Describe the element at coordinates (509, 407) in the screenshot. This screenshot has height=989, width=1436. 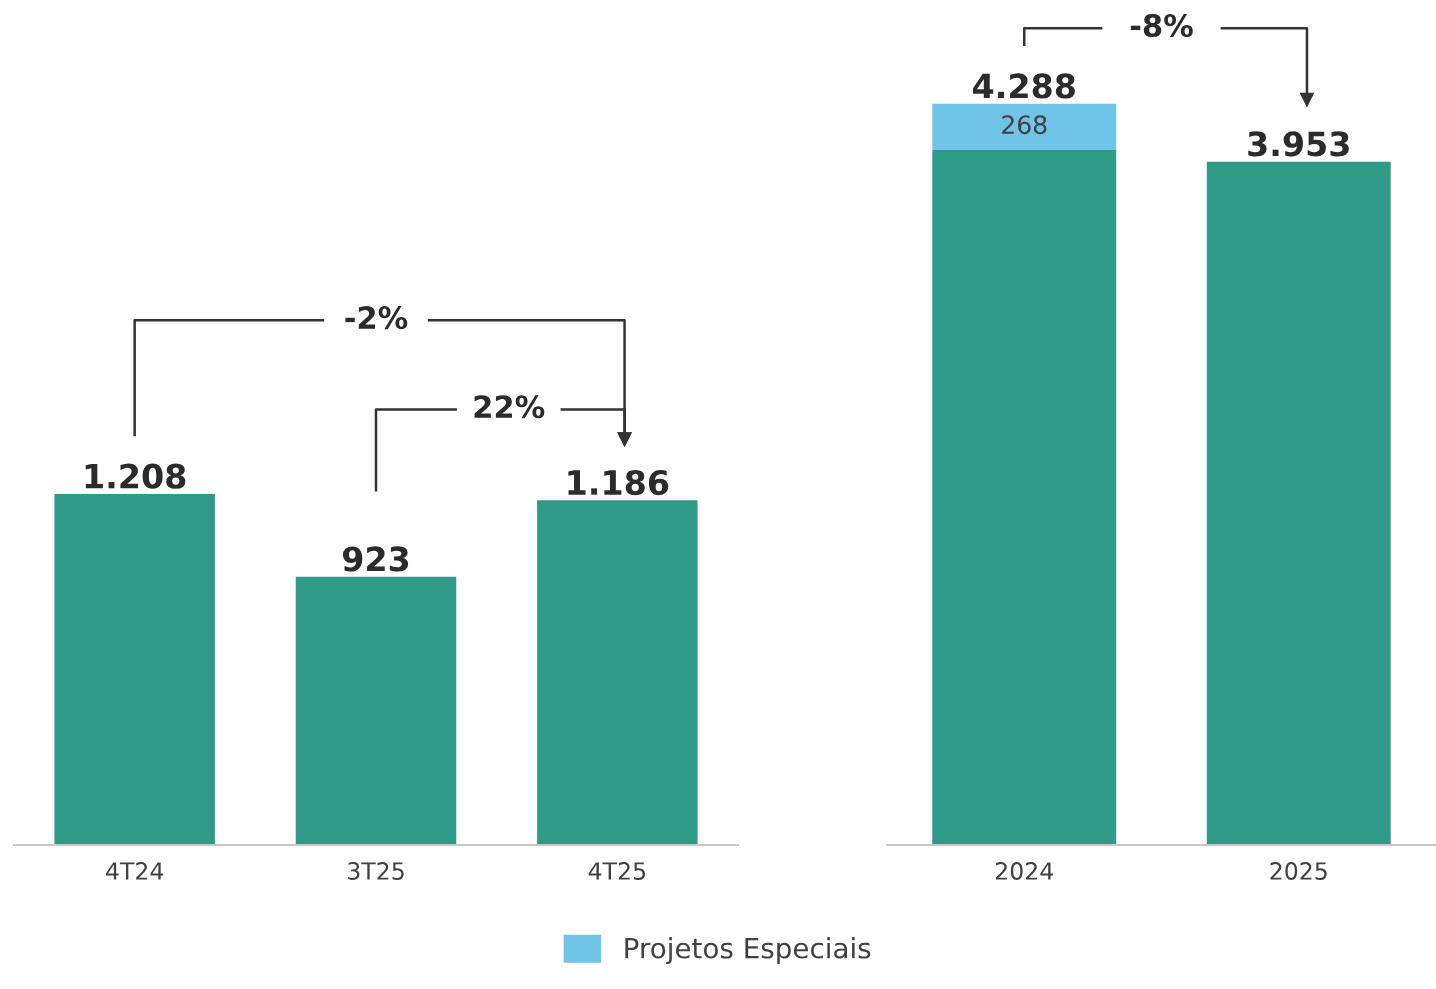
I see `text: 22%` at that location.